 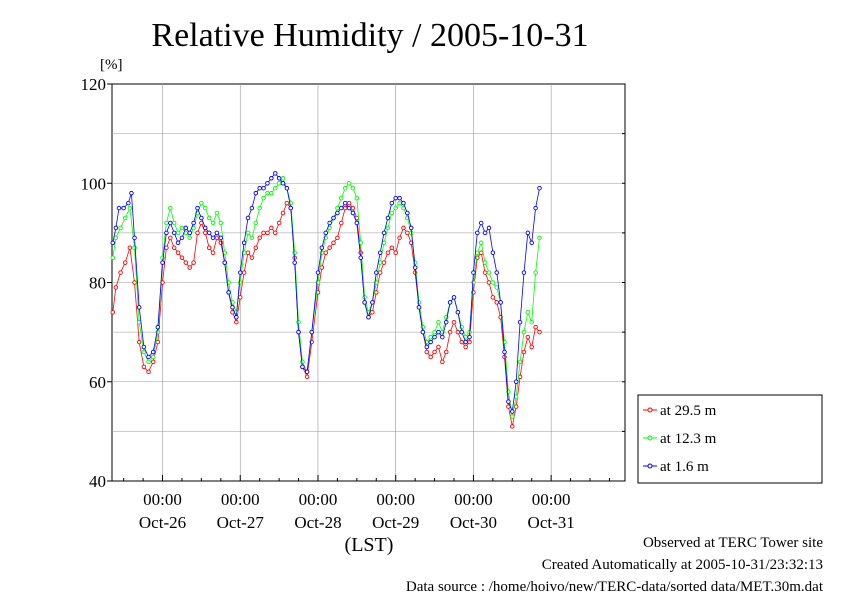 I want to click on legend-label: at 12.3 m, so click(x=688, y=439).